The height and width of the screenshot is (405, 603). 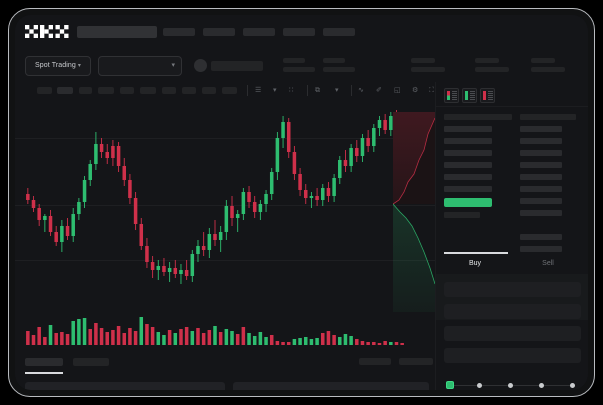 I want to click on orderbook-both-icon, so click(x=451, y=95).